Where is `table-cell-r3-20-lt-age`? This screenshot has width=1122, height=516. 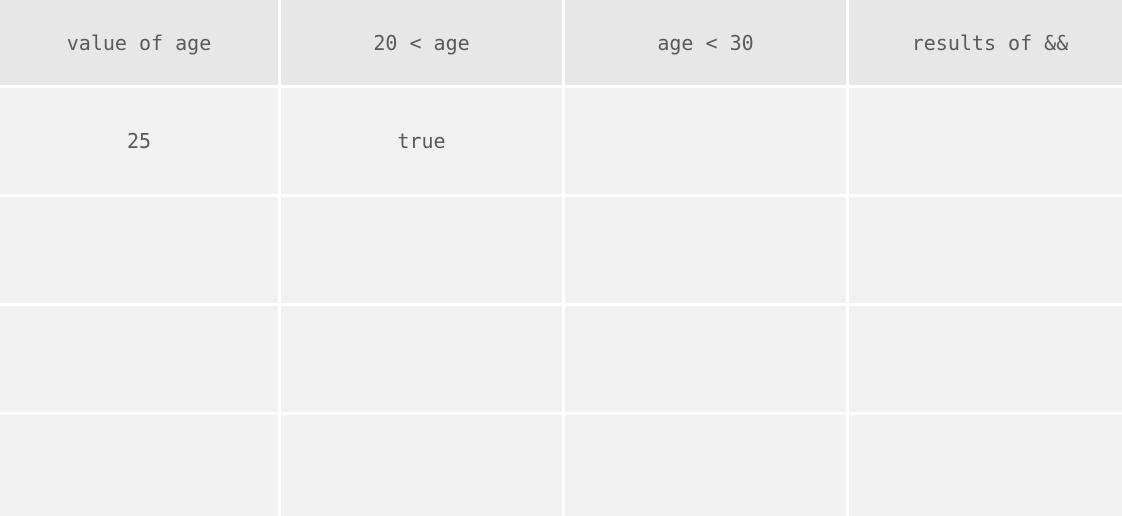
table-cell-r3-20-lt-age is located at coordinates (421, 359).